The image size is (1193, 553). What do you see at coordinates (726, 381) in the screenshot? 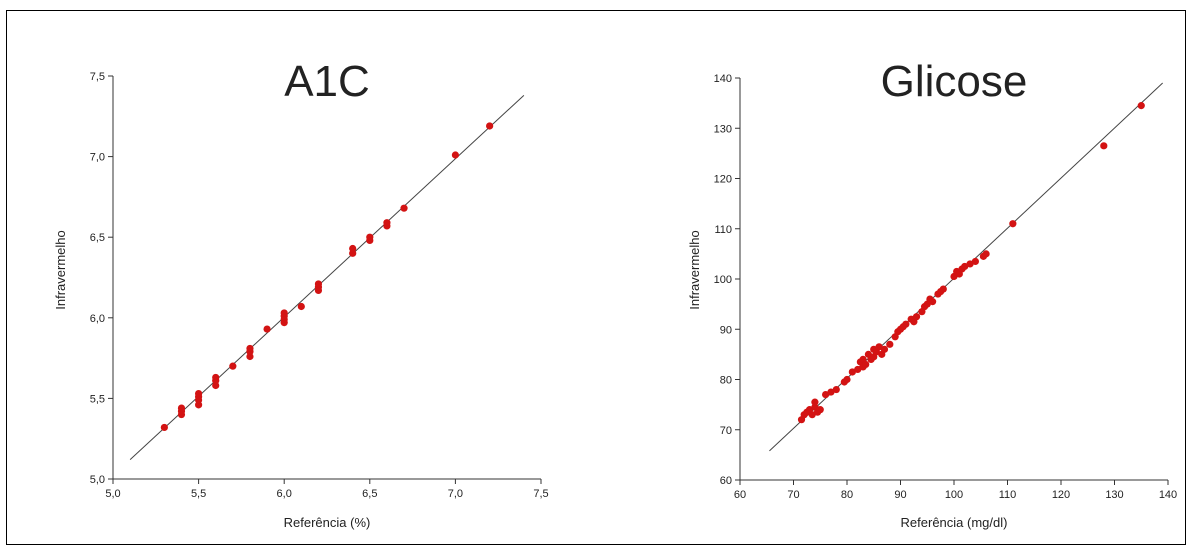
I see `y-tick-label: 80` at bounding box center [726, 381].